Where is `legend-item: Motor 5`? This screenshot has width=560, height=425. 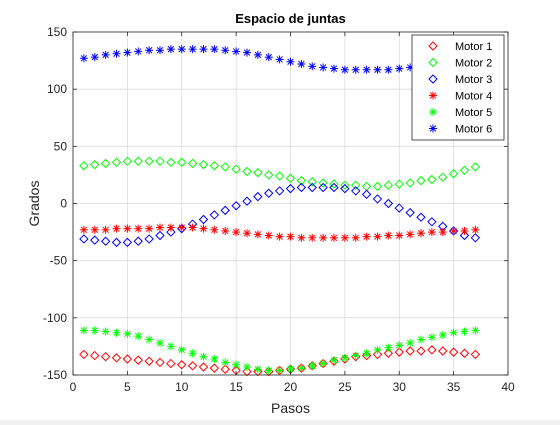
legend-item: Motor 5 is located at coordinates (460, 113).